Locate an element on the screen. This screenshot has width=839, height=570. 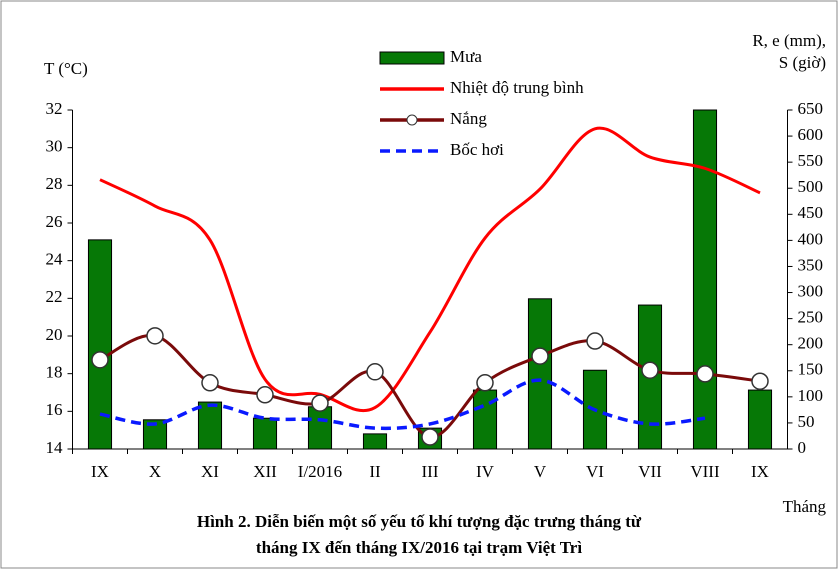
y-tick-label: 28 is located at coordinates (54, 183).